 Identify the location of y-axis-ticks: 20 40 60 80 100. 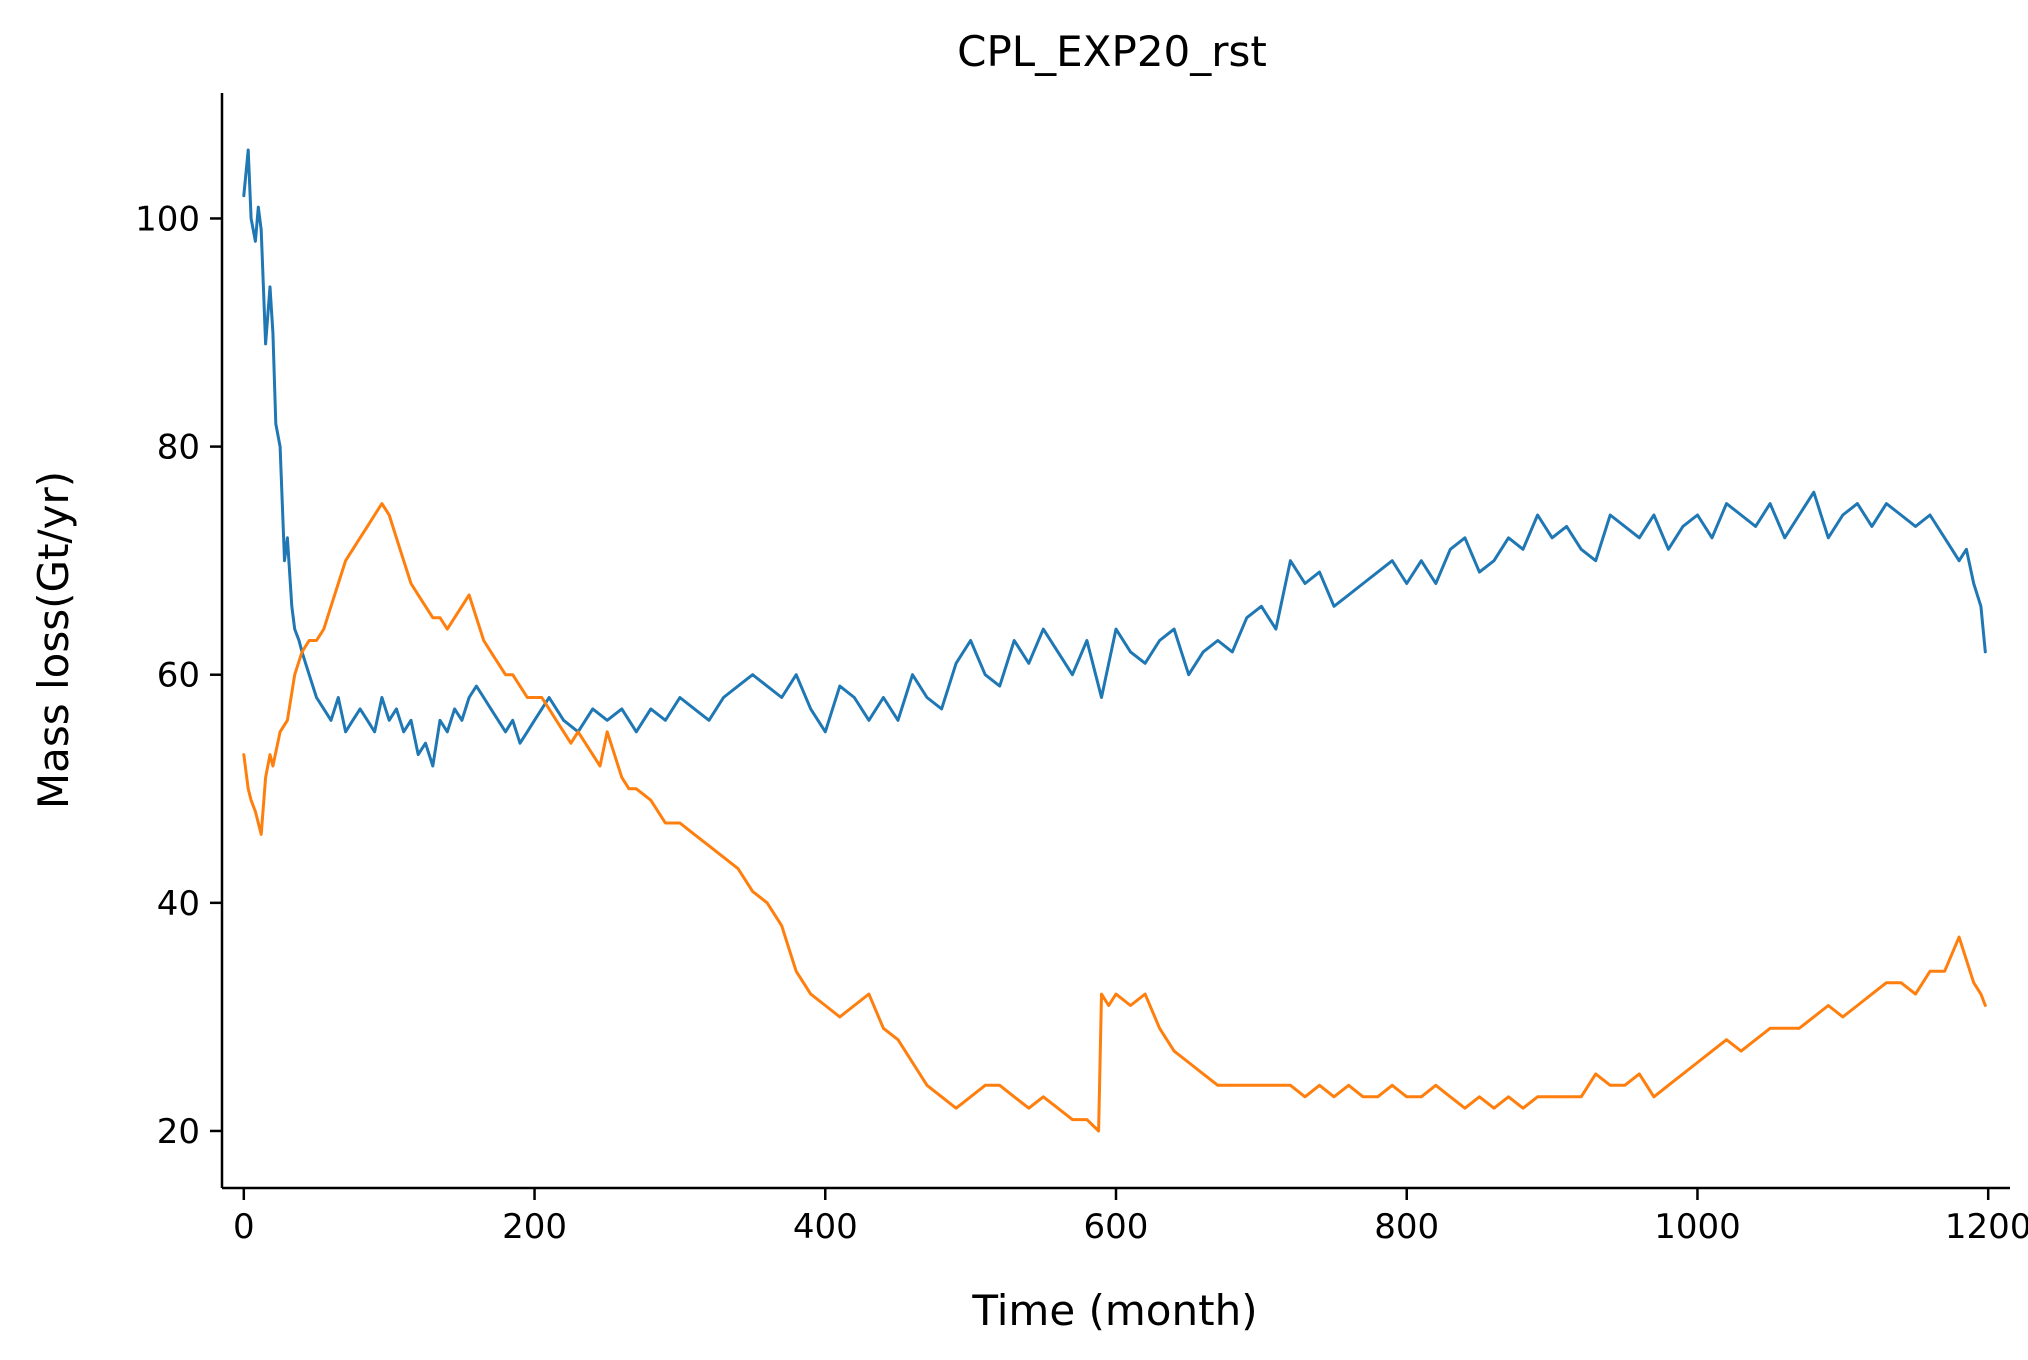
(178, 675).